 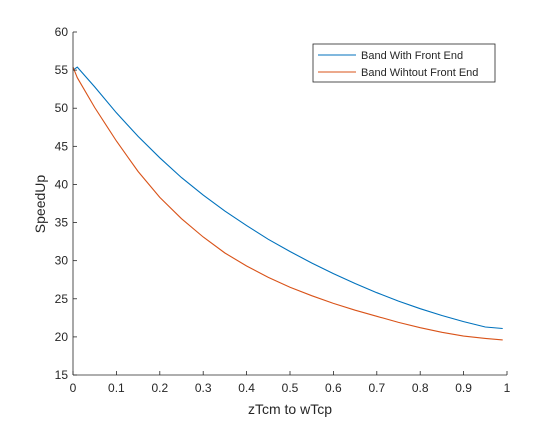 I want to click on y-tick-label: 40, so click(x=62, y=184).